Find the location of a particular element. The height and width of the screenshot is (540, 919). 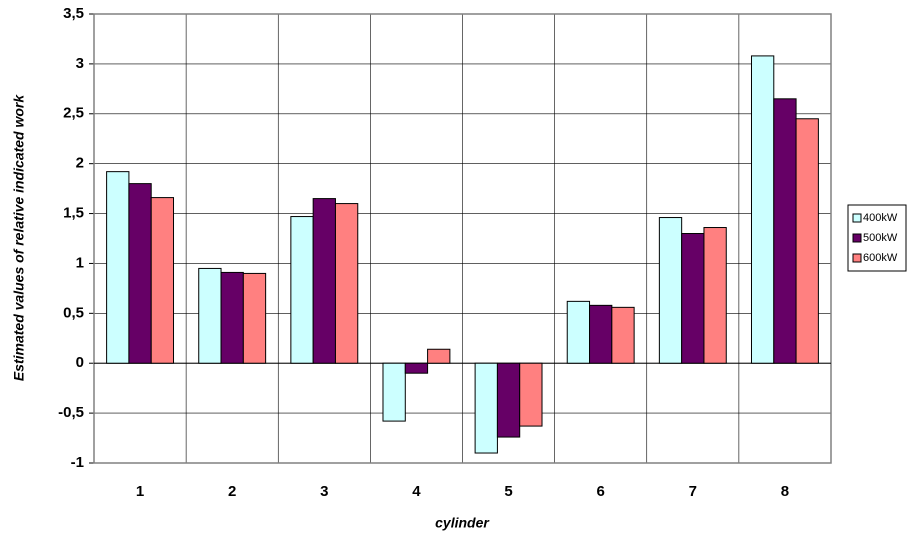

x-tick-label: 8 is located at coordinates (785, 491).